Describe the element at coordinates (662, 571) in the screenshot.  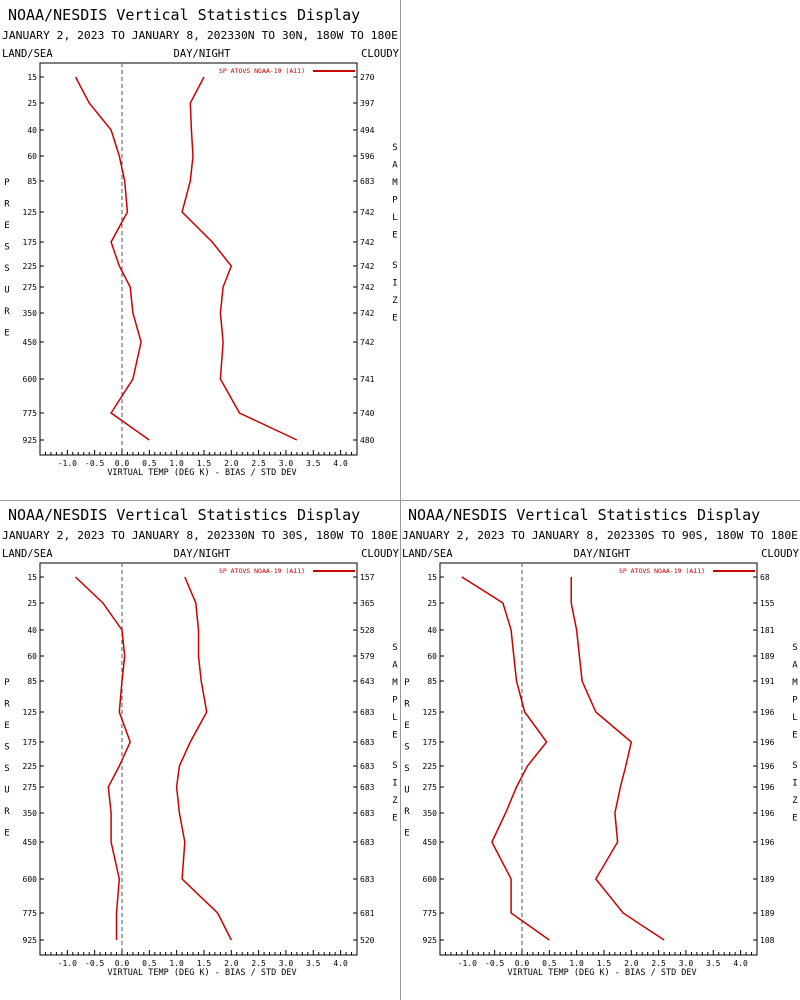
I see `legend-label: SP ATOVS NOAA-19 (A11)` at that location.